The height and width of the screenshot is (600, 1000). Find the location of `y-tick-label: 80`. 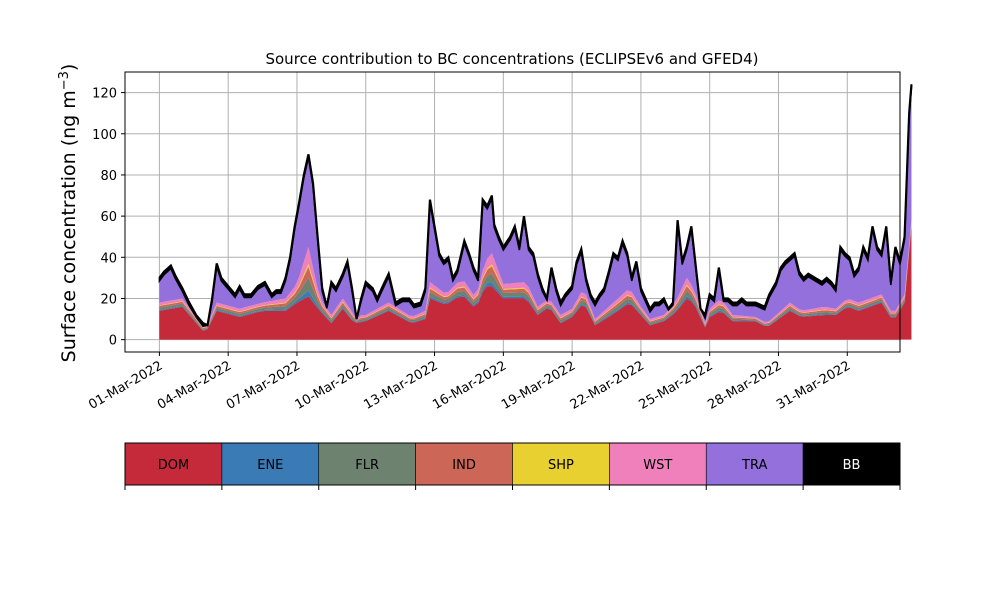

y-tick-label: 80 is located at coordinates (108, 176).